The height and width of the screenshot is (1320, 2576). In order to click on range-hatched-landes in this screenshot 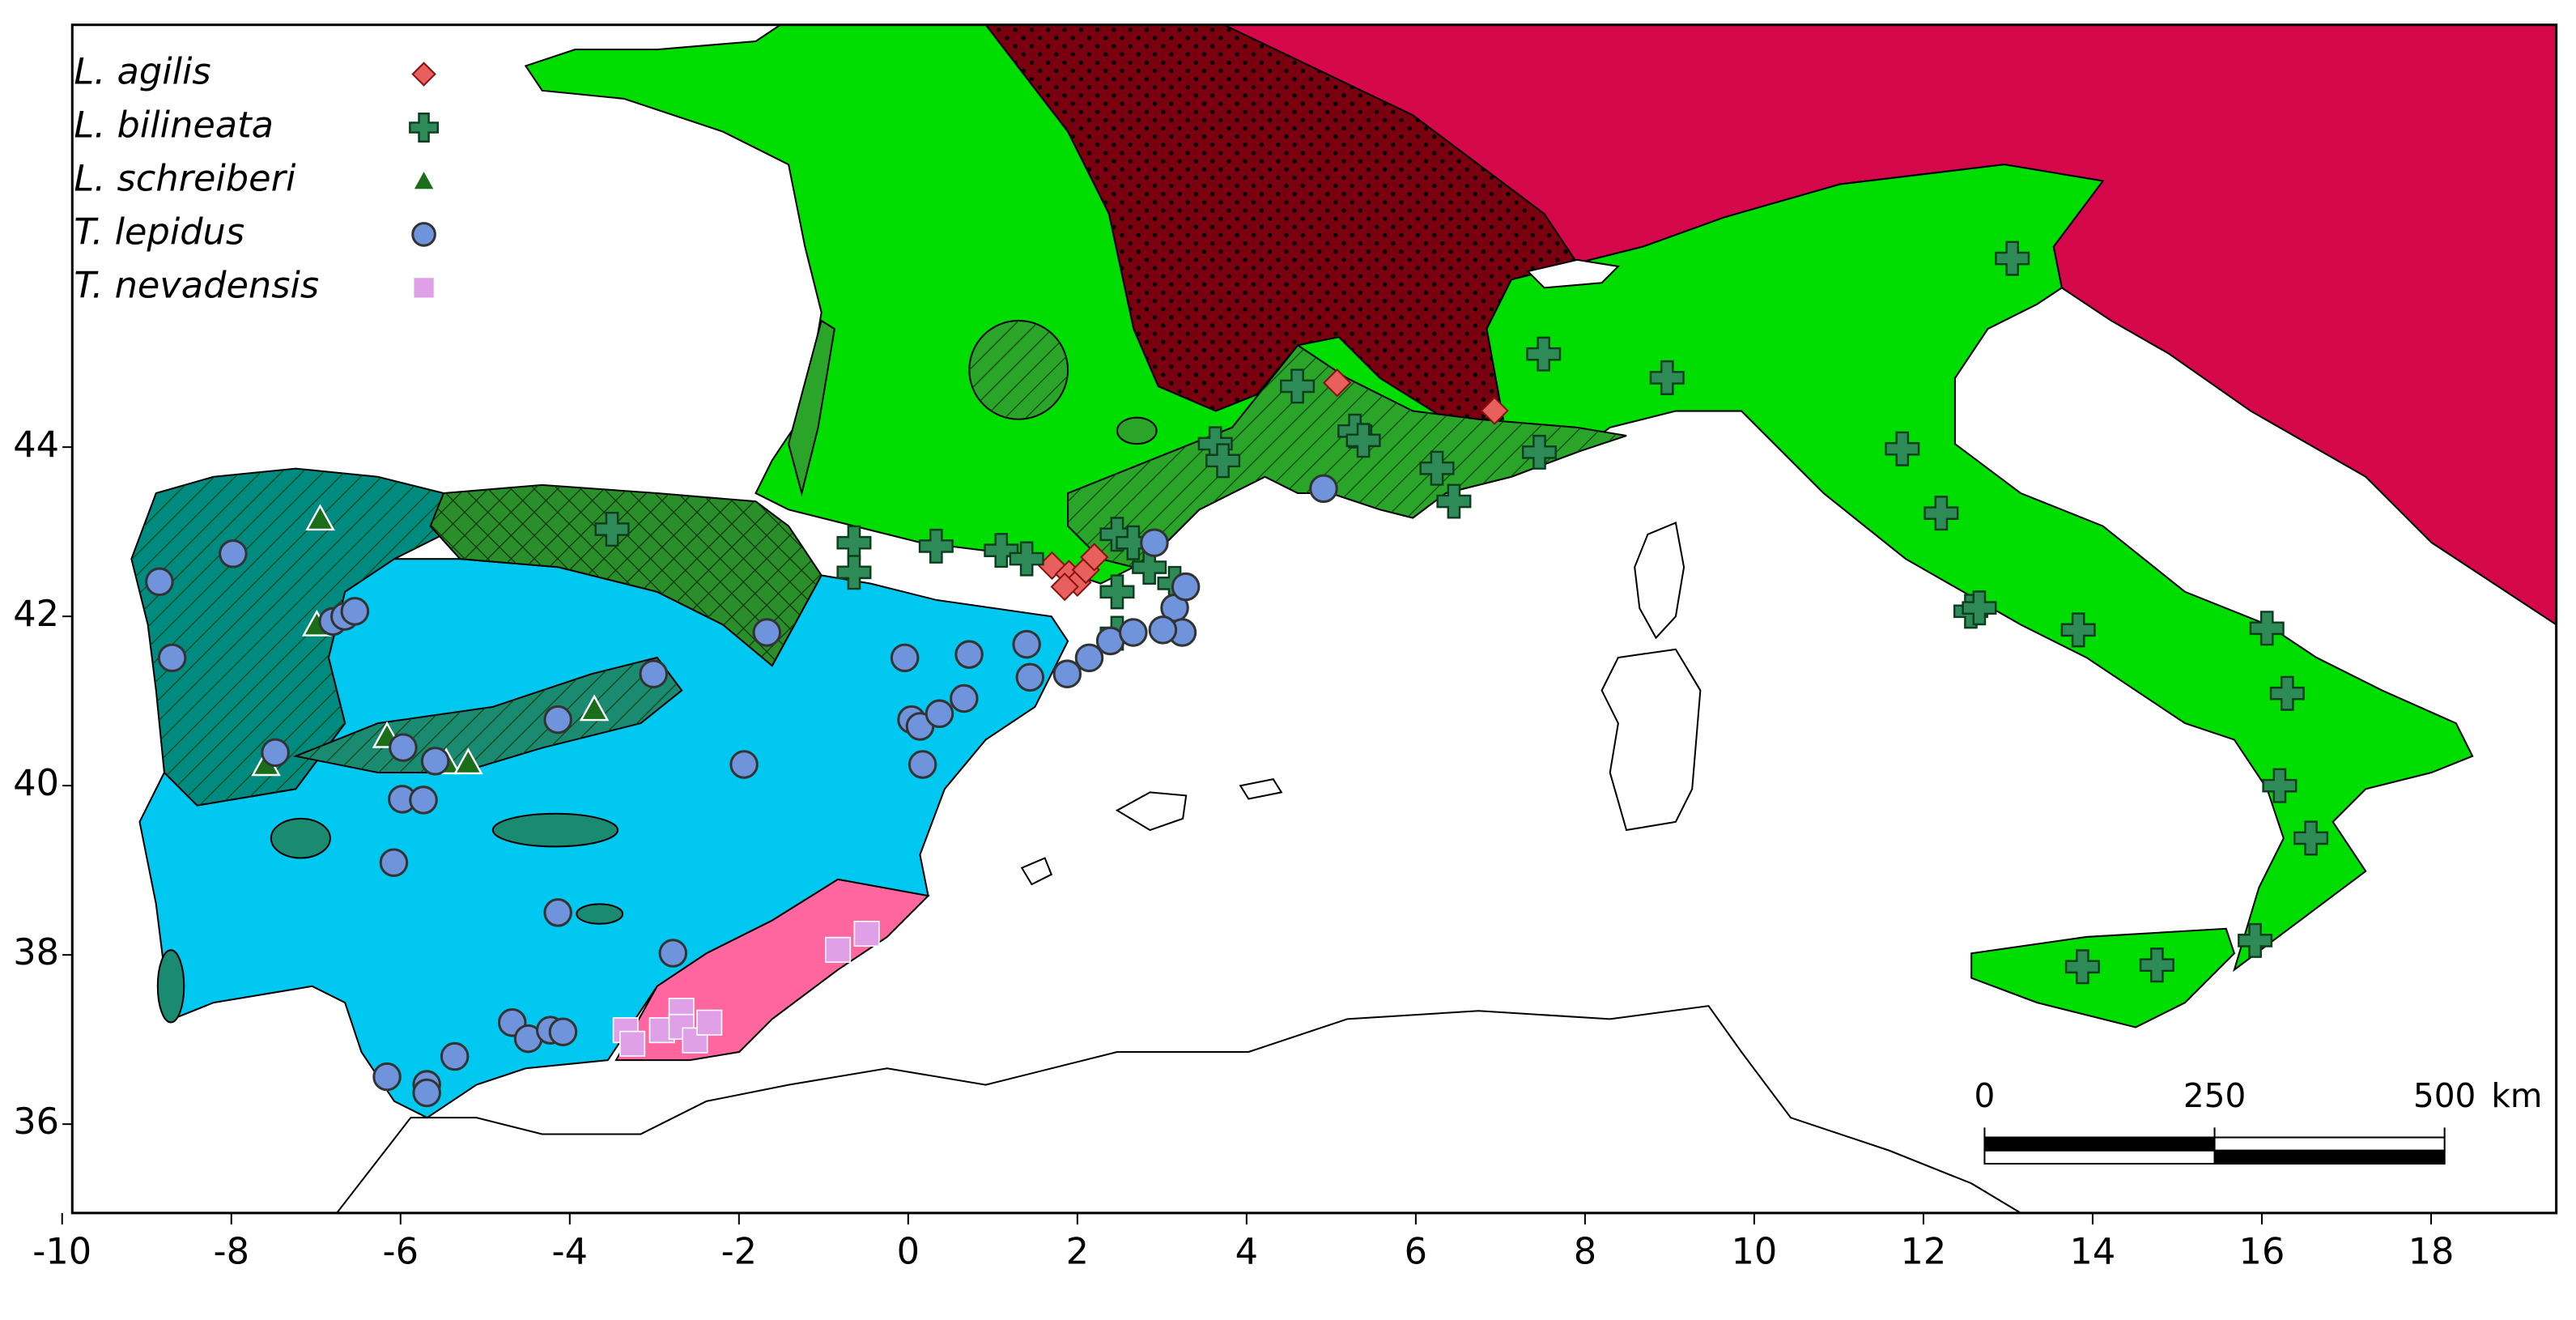, I will do `click(812, 408)`.